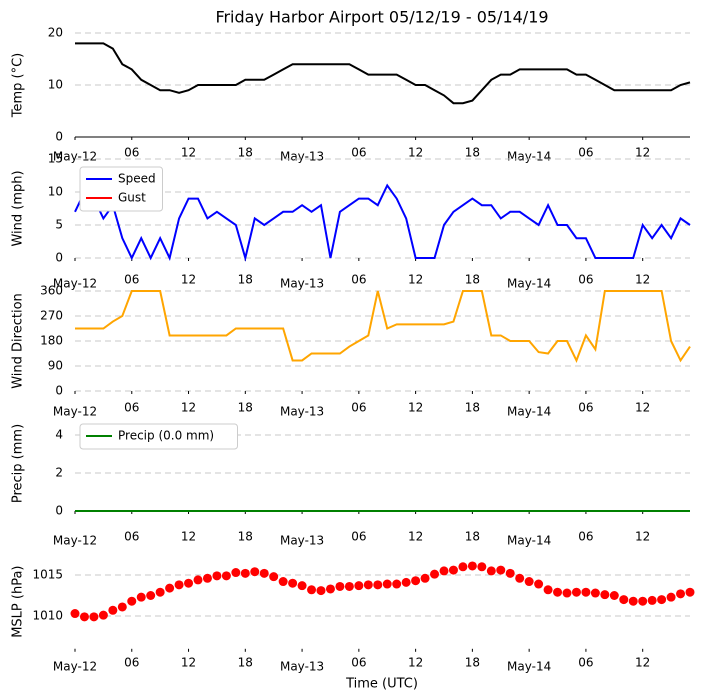  Describe the element at coordinates (55, 33) in the screenshot. I see `y-tick-label: 20` at that location.